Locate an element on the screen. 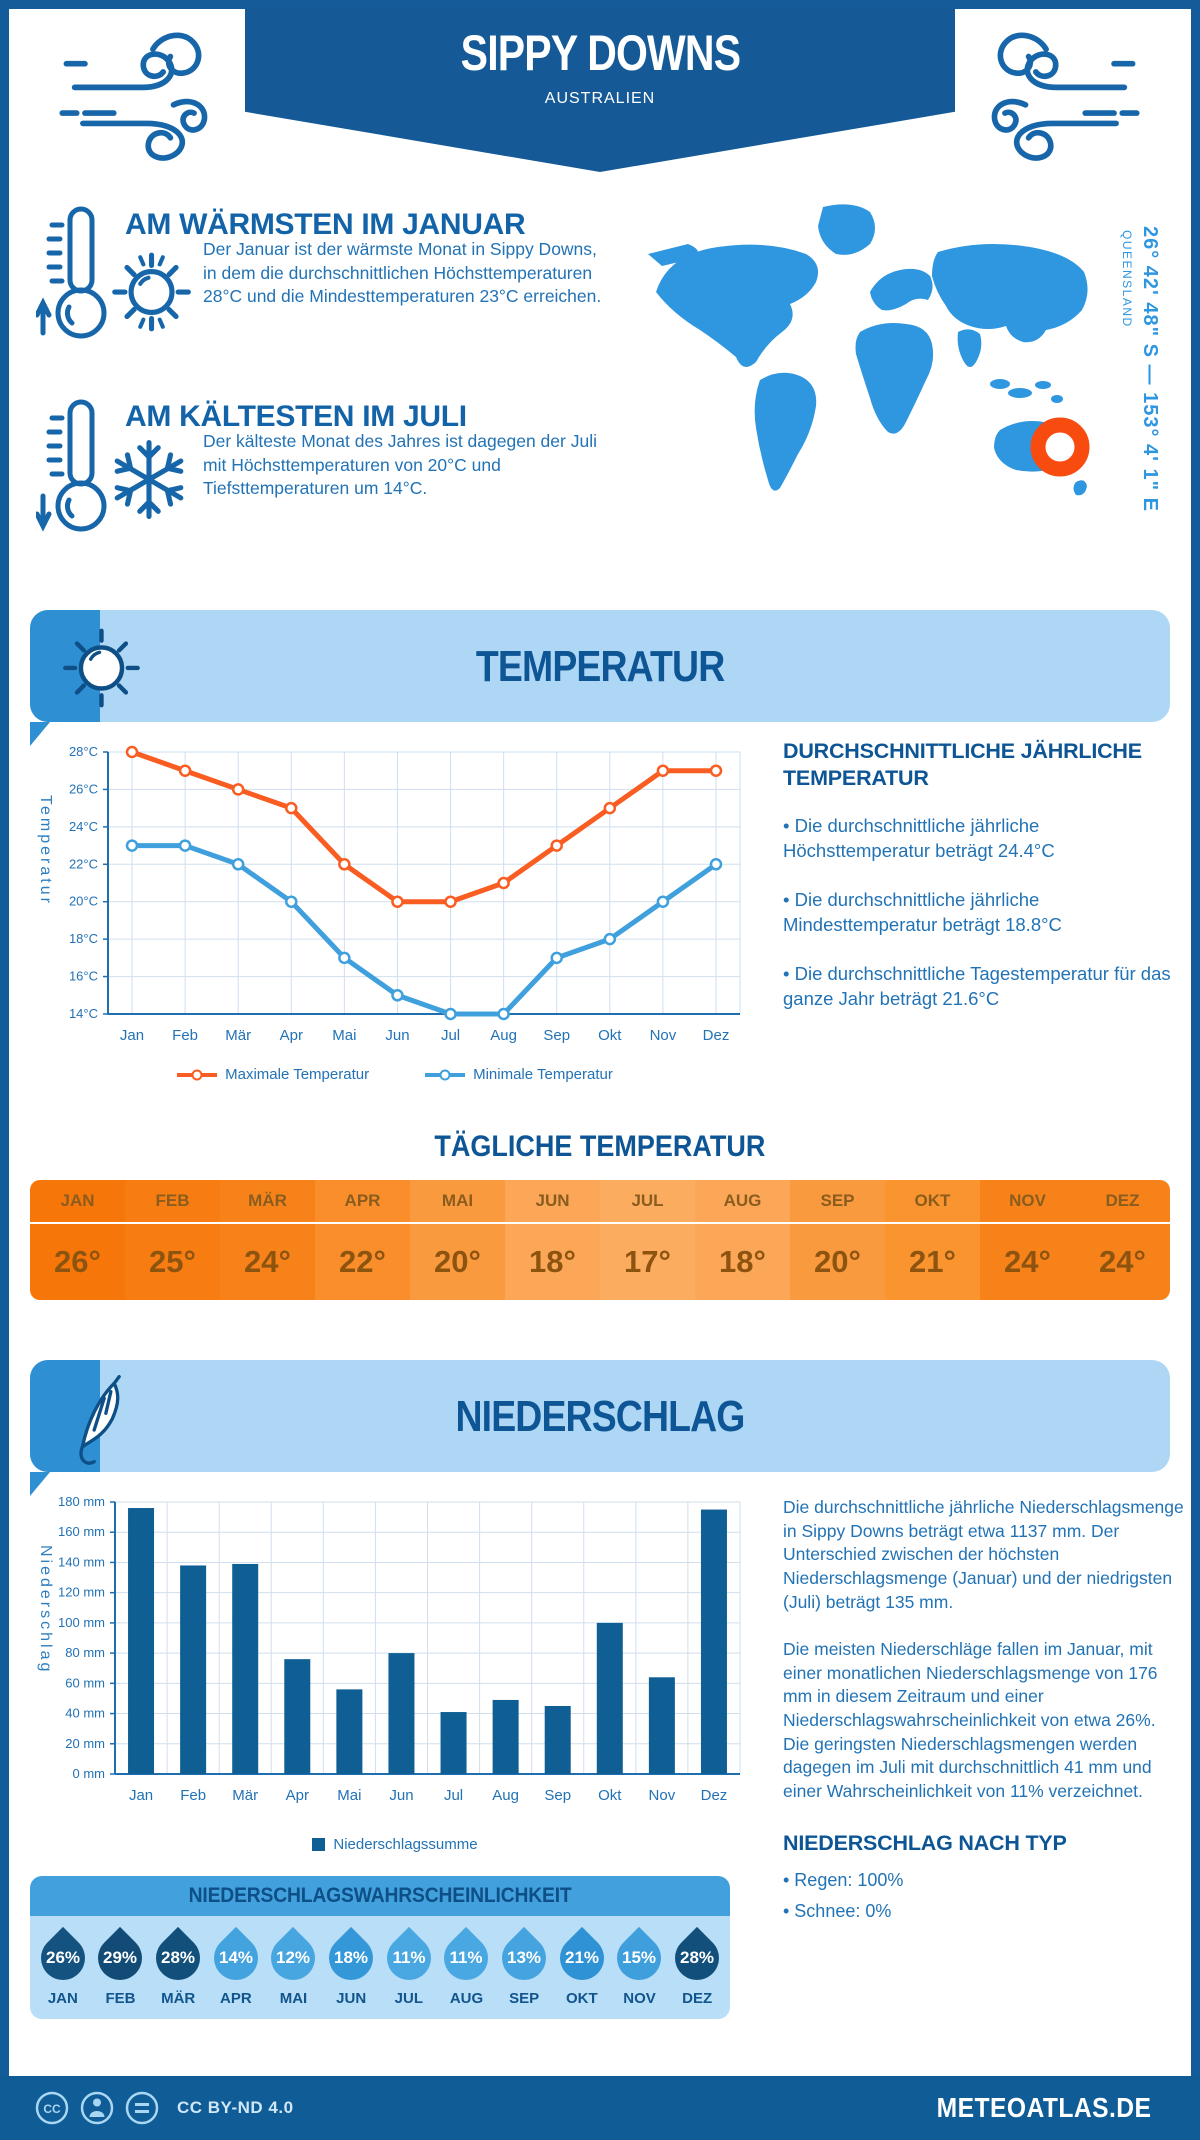  daily-temperature-title: TÄGLICHE TEMPERATUR is located at coordinates (600, 1146).